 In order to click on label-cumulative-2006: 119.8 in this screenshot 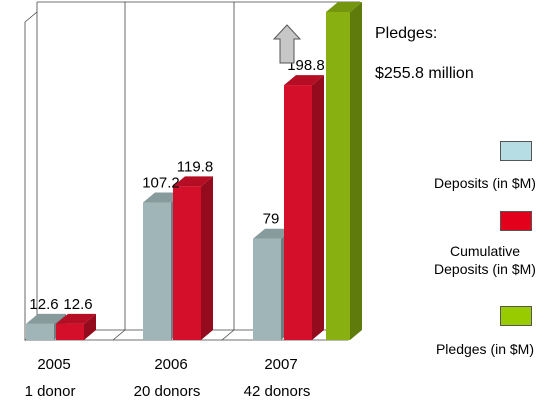, I will do `click(195, 166)`.